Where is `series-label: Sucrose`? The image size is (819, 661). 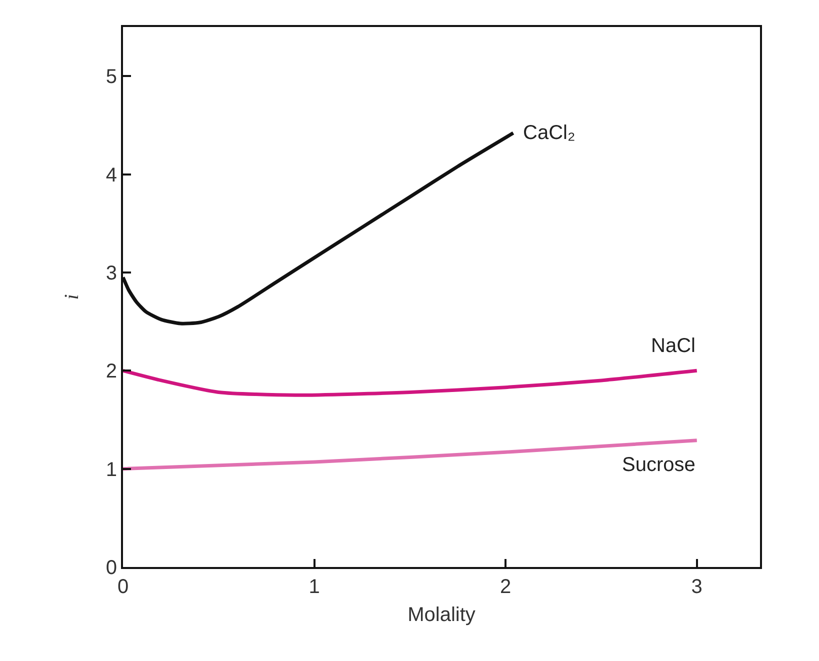 series-label: Sucrose is located at coordinates (659, 465).